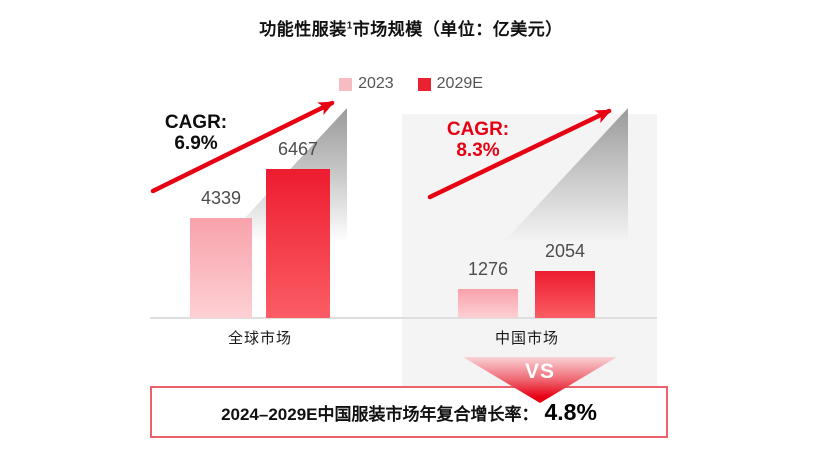  I want to click on page-title: 功能性服装1市场规模（单位：亿美元）, so click(411, 27).